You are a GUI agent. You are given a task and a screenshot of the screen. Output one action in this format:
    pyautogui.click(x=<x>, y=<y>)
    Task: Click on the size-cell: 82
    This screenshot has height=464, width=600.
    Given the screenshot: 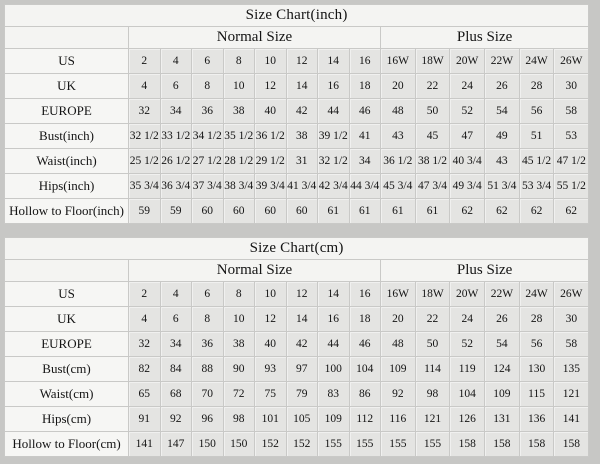 What is the action you would take?
    pyautogui.click(x=144, y=369)
    